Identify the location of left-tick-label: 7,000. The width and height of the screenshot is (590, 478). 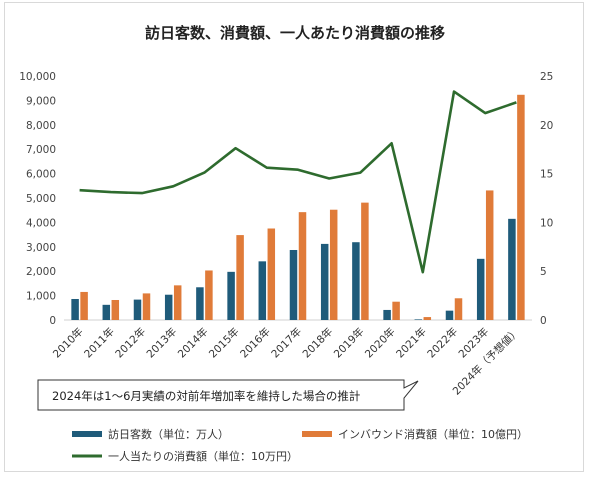
(41, 150).